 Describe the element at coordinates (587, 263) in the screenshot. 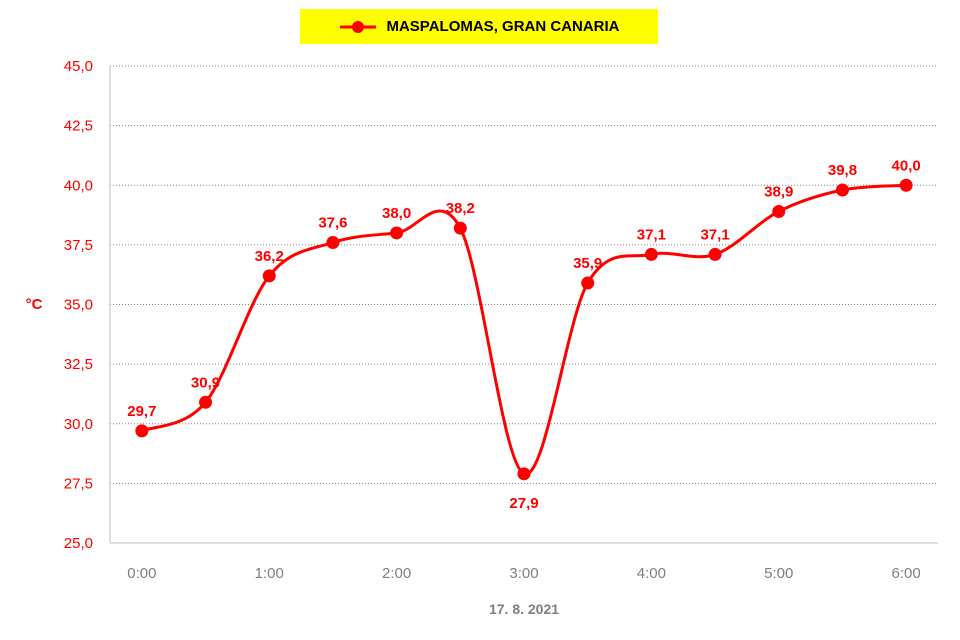

I see `data-label: 35,9` at that location.